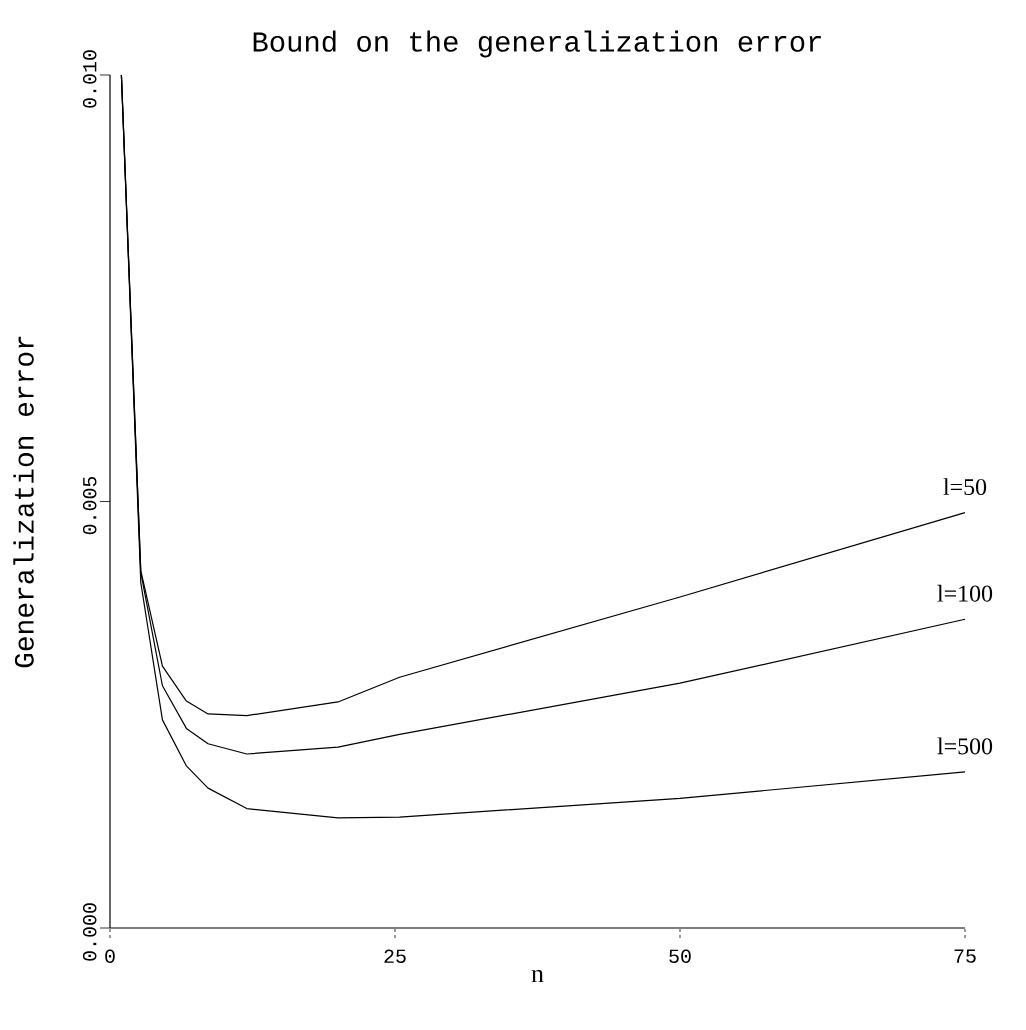 The height and width of the screenshot is (1030, 1026). What do you see at coordinates (23, 502) in the screenshot?
I see `y-axis-title: Generalization error` at bounding box center [23, 502].